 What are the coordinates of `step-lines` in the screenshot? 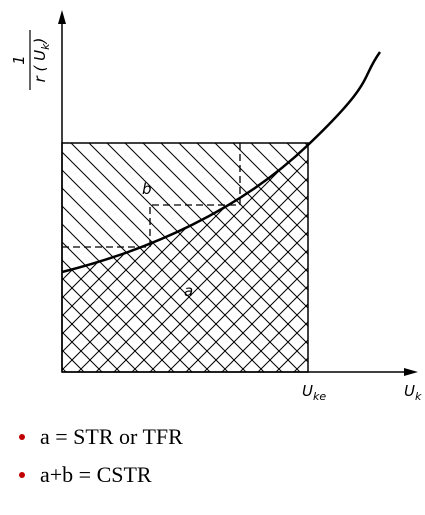 It's located at (151, 195).